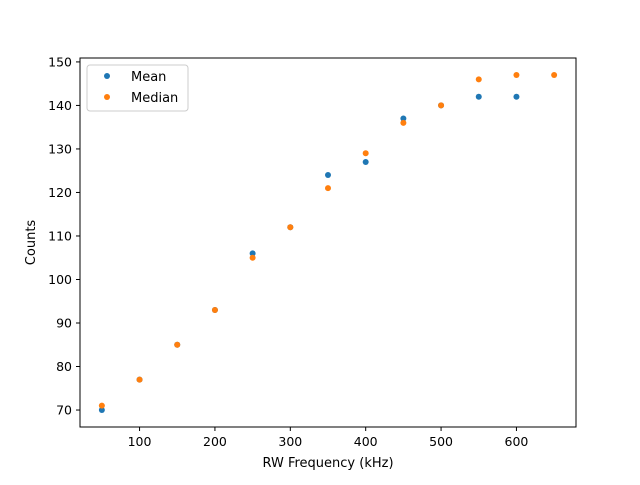 Image resolution: width=640 pixels, height=485 pixels. What do you see at coordinates (64, 410) in the screenshot?
I see `y-tick-label: 70` at bounding box center [64, 410].